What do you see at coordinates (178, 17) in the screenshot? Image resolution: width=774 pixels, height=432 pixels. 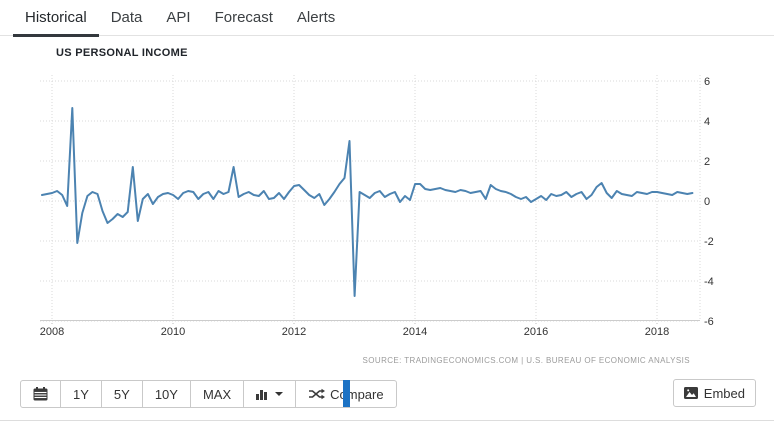 I see `tab-api: API` at bounding box center [178, 17].